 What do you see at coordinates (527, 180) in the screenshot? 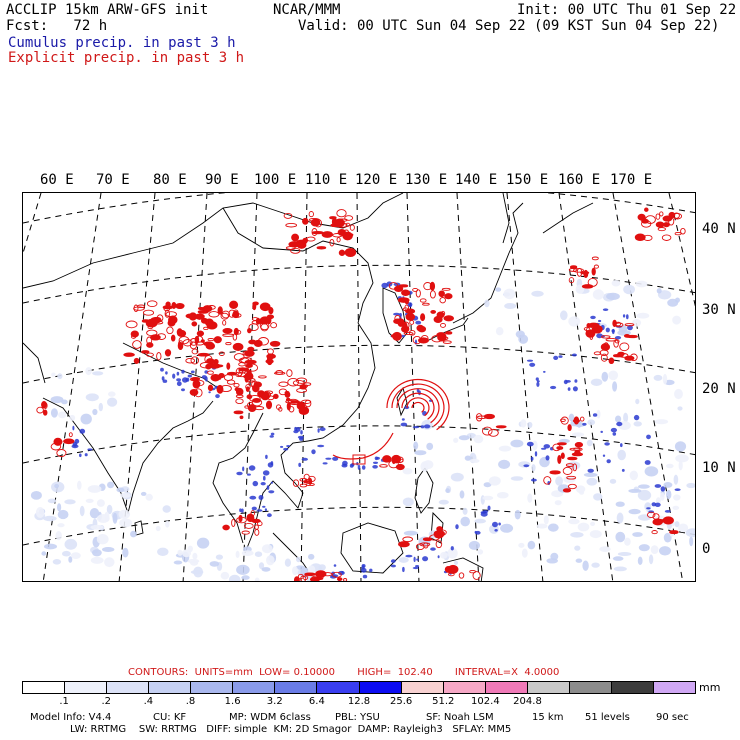
I see `longitude-label: 150 E` at bounding box center [527, 180].